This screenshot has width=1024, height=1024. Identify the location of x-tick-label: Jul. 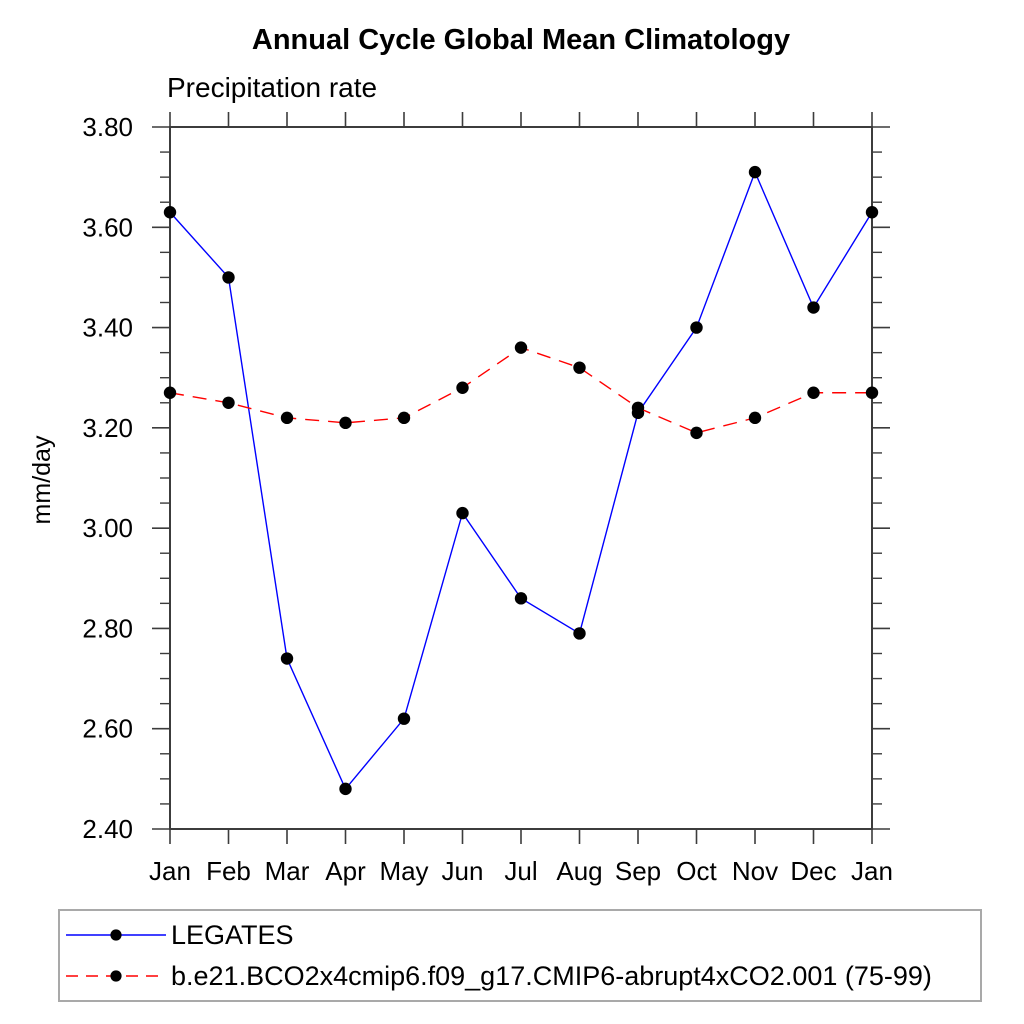
(520, 871).